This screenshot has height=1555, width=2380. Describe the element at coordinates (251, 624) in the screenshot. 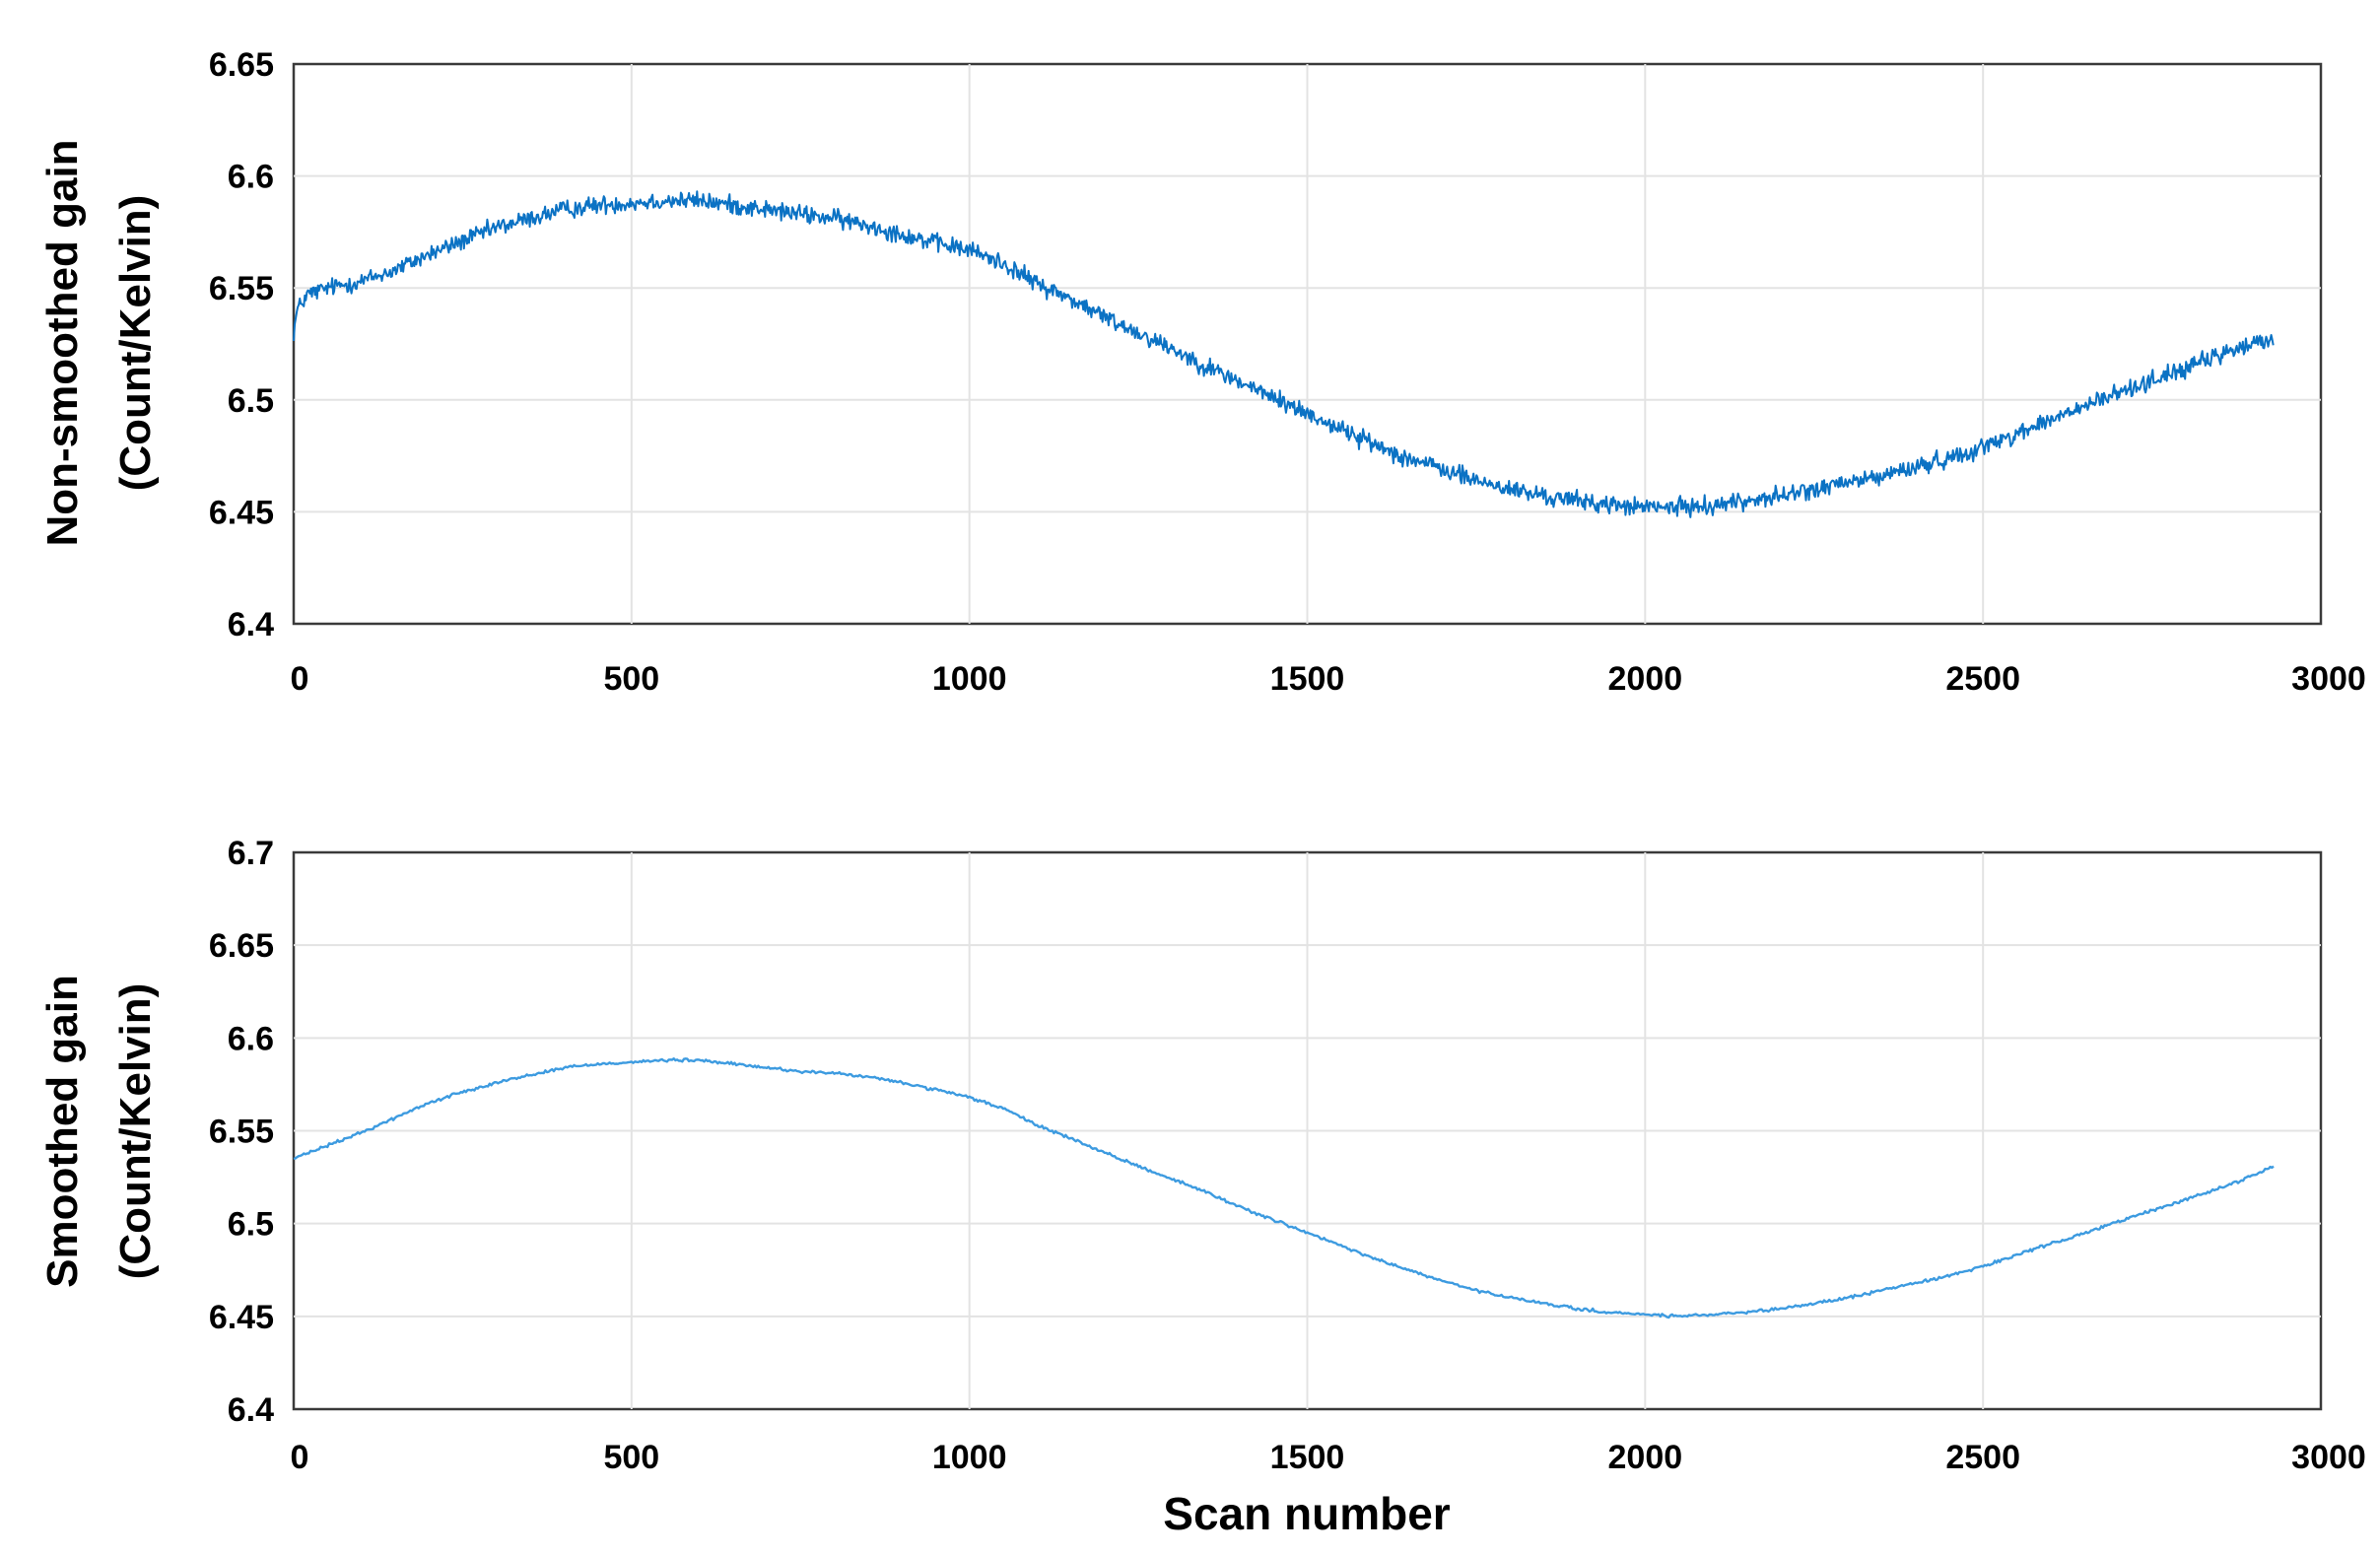

I see `top-chart-y-tick-label: 6.4` at that location.